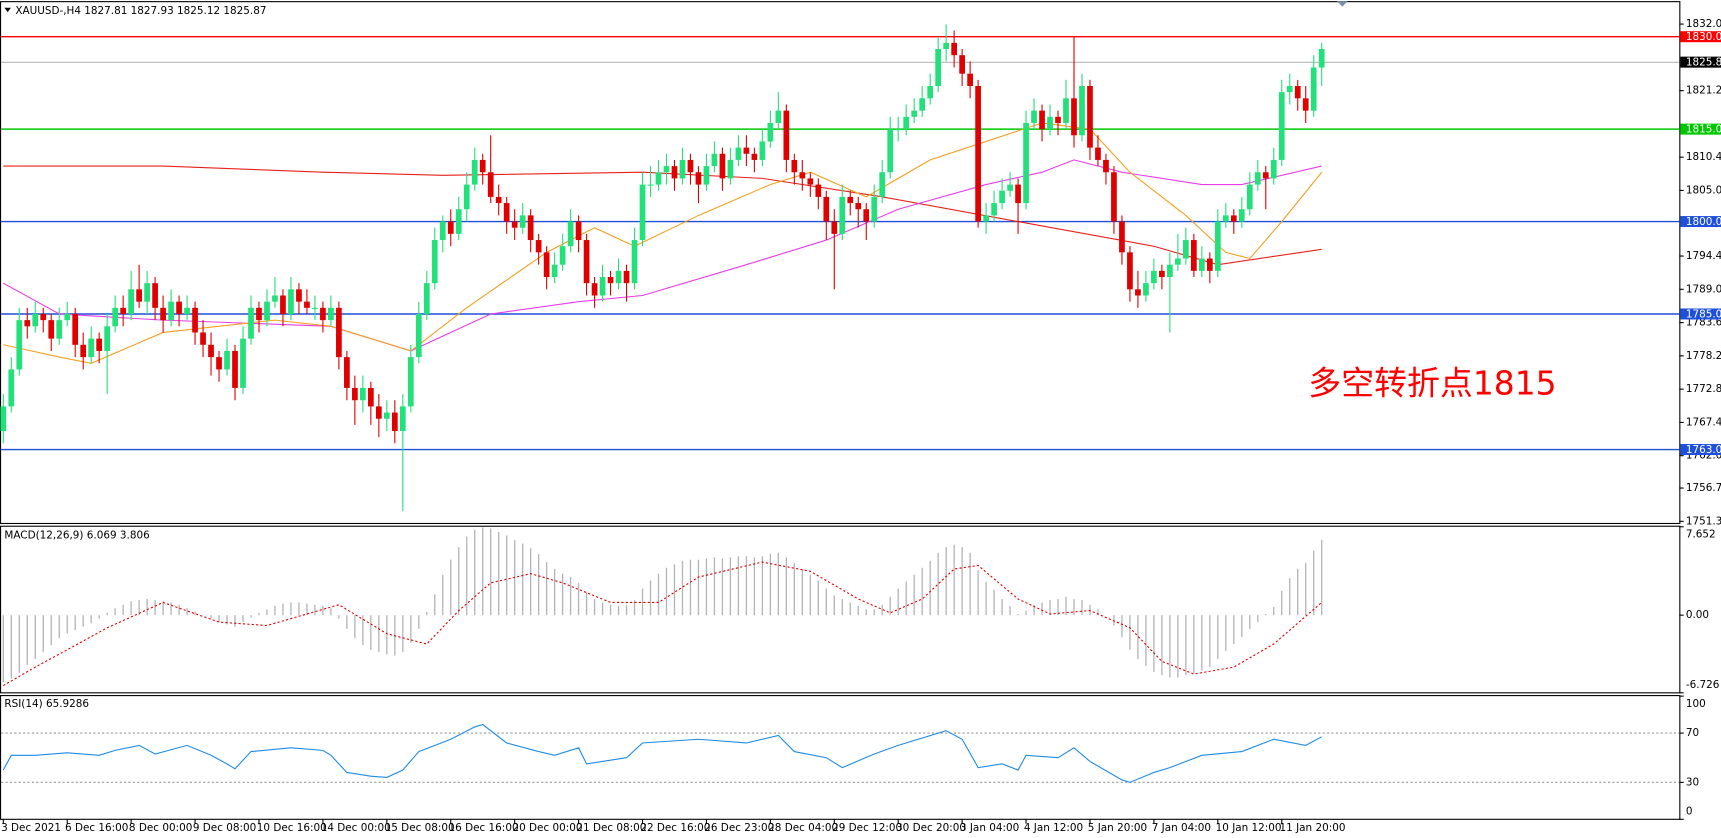  Describe the element at coordinates (76, 536) in the screenshot. I see `indicator-label: MACD(12,26,9) 6.069 3.806` at that location.